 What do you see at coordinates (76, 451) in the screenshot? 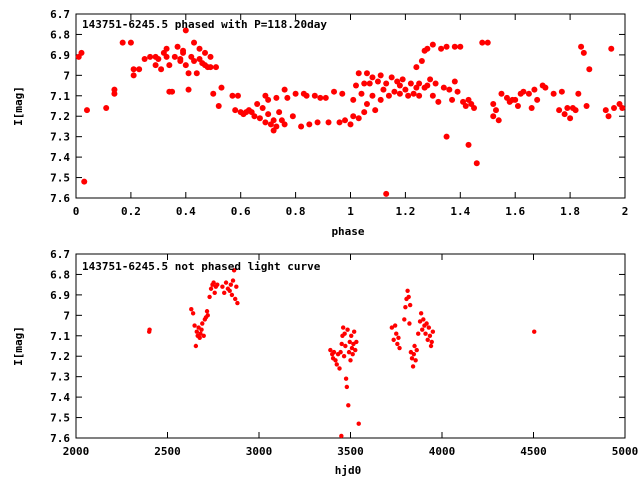
I see `x-tick-label: 2000` at bounding box center [76, 451].